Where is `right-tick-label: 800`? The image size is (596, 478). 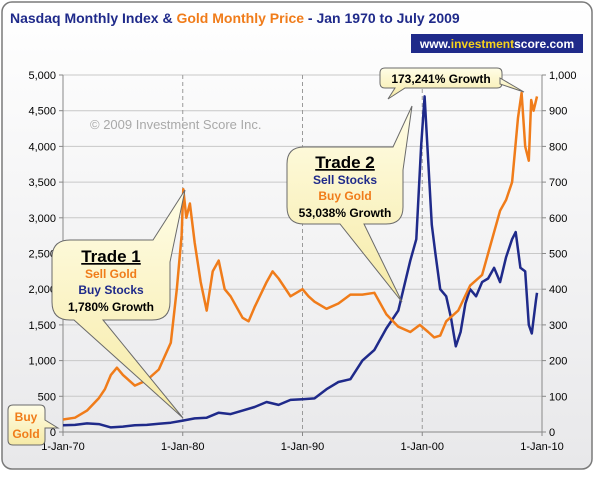
right-tick-label: 800 is located at coordinates (558, 147).